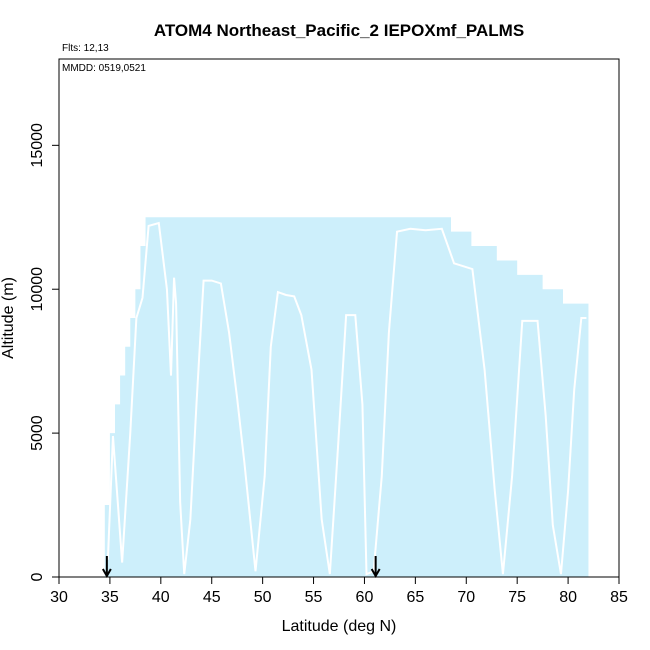 This screenshot has height=650, width=650. I want to click on x-tick-label: 80, so click(568, 597).